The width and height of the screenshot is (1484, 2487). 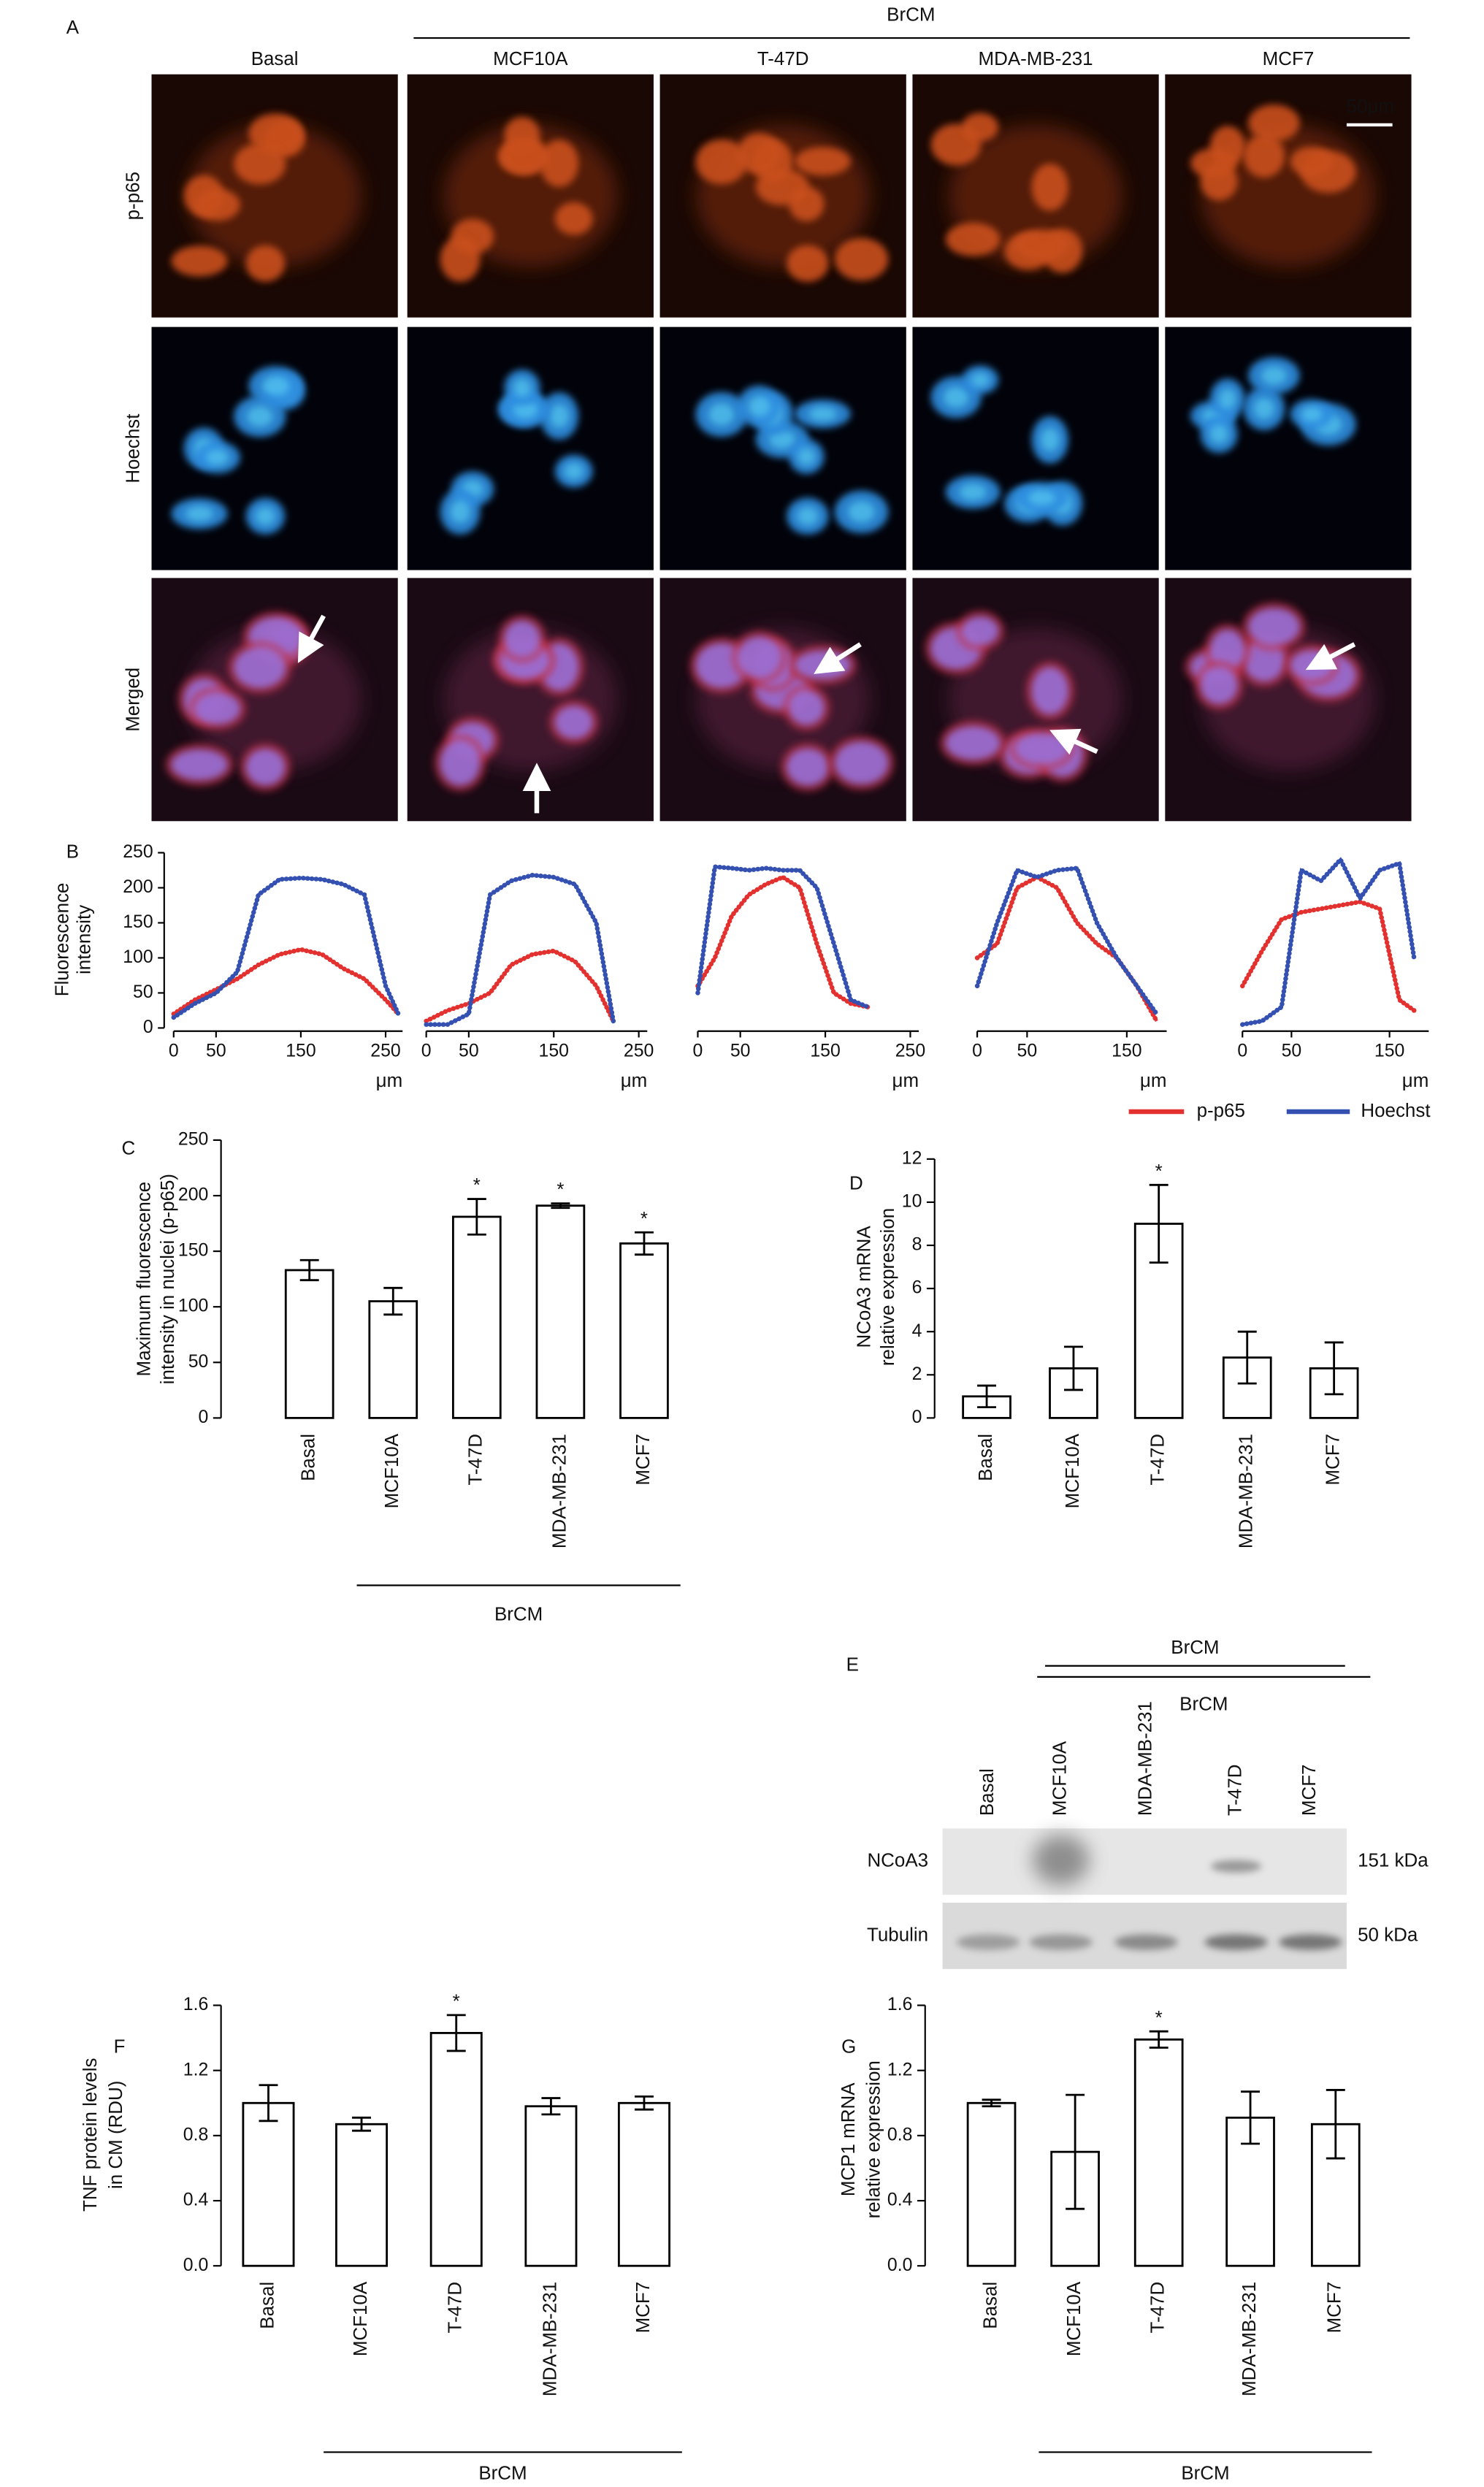 I want to click on micrograph-background, so click(x=531, y=448).